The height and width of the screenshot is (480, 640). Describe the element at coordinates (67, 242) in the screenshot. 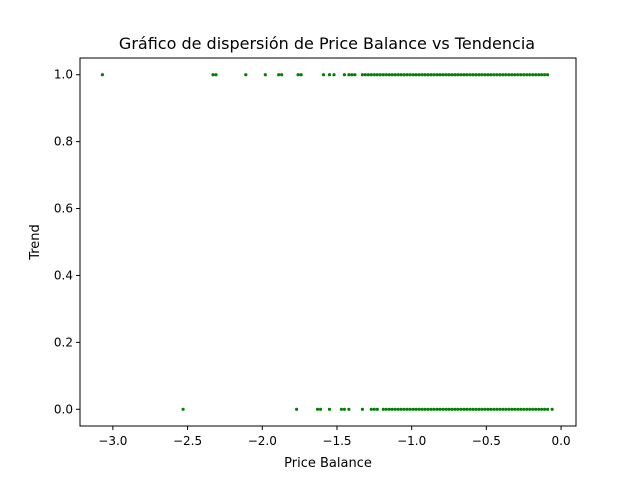

I see `y-axis-ticks: 0.0 0.2 0.4 0.6 0.8 1.0` at that location.